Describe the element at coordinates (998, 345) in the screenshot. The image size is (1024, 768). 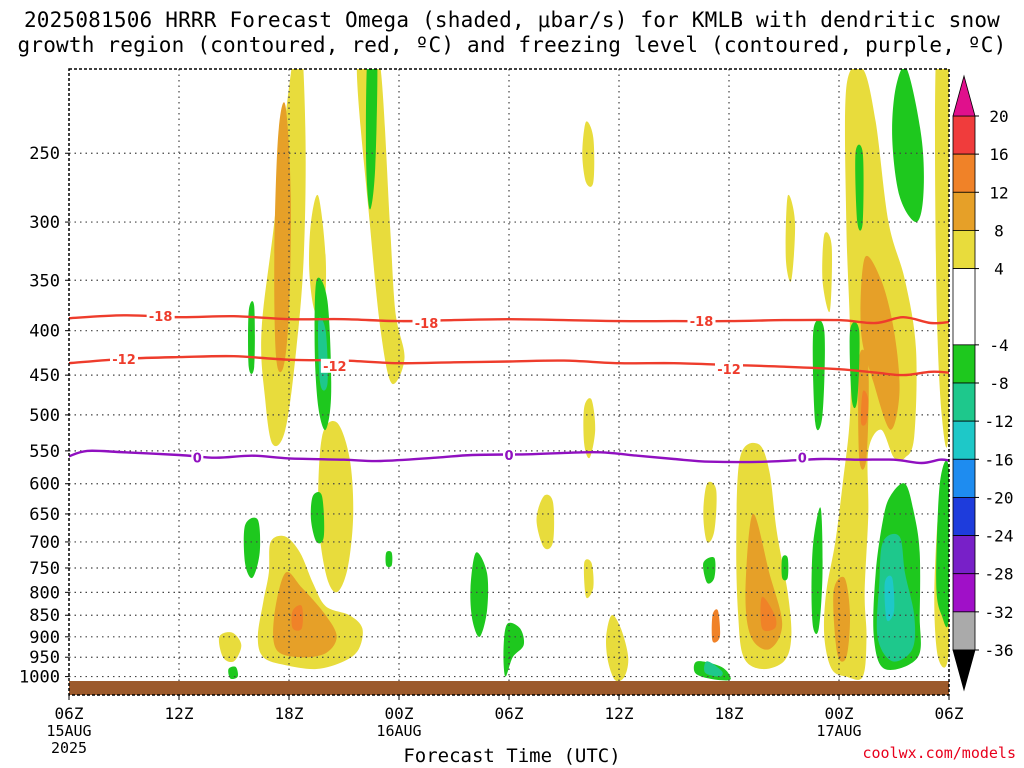
I see `colorbar-label: -4` at that location.